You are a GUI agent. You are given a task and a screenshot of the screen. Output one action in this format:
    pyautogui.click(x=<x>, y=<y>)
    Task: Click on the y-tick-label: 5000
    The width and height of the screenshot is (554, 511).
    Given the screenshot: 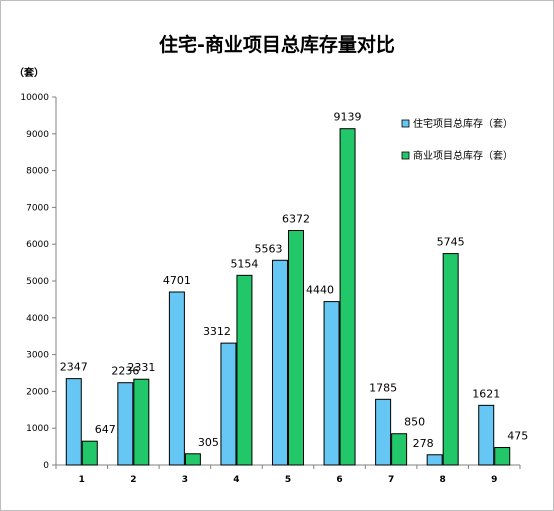 What is the action you would take?
    pyautogui.click(x=37, y=282)
    